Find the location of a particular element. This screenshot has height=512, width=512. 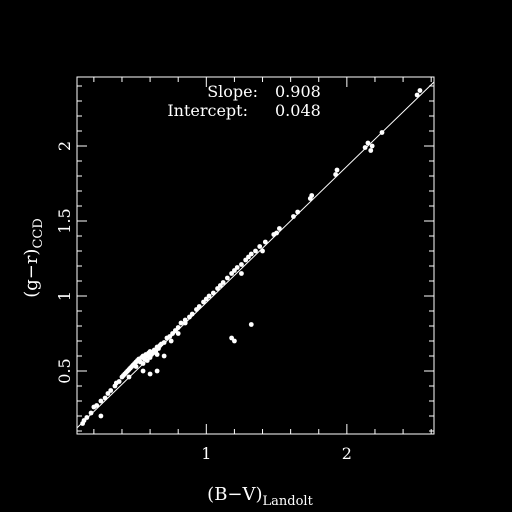

intercept-label: Intercept: is located at coordinates (207, 110).